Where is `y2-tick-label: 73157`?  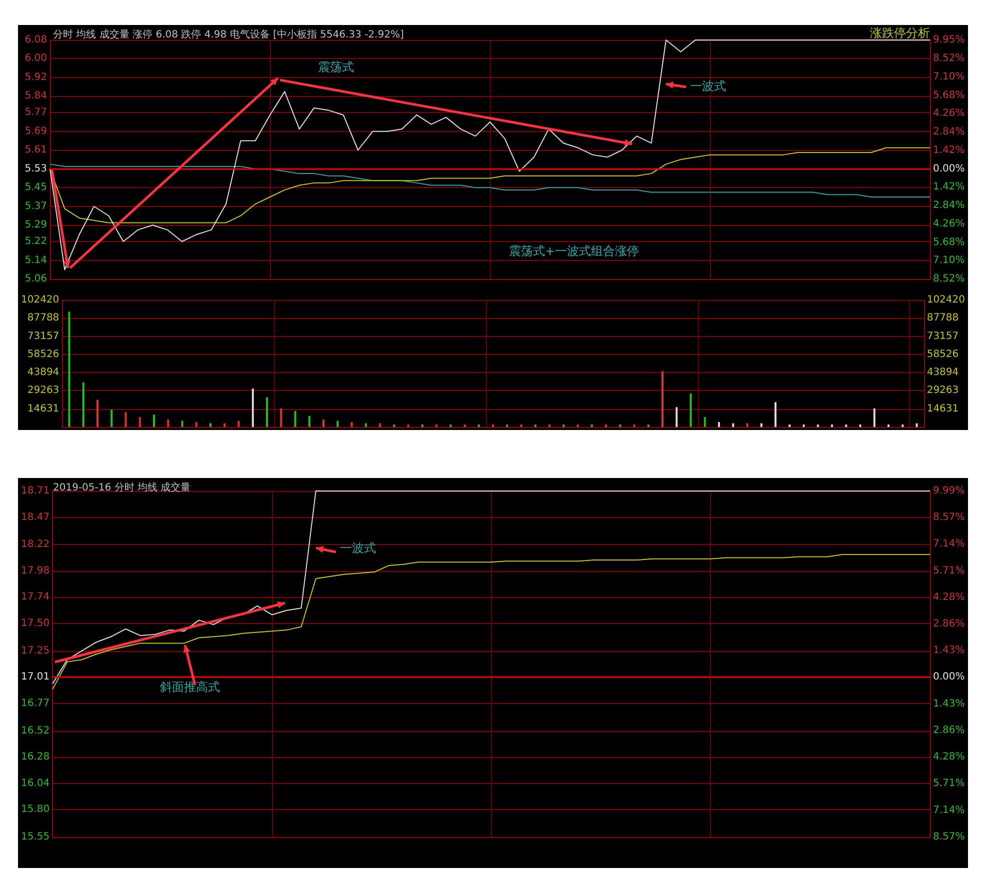 y2-tick-label: 73157 is located at coordinates (942, 336).